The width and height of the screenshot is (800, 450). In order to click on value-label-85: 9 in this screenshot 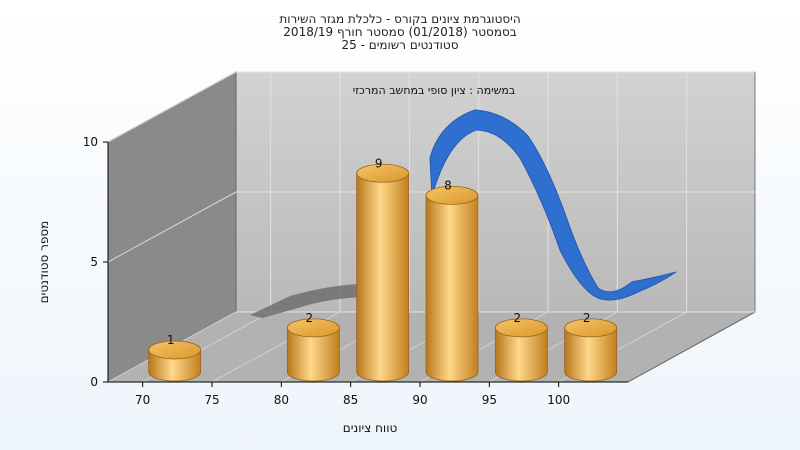, I will do `click(379, 163)`.